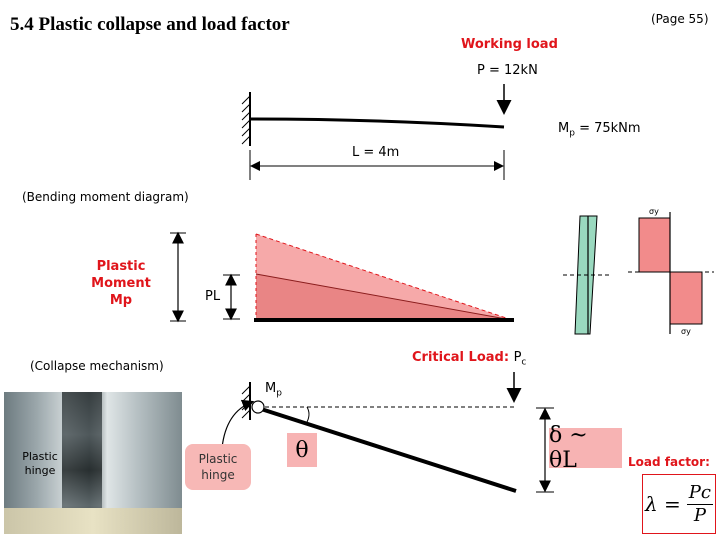 The width and height of the screenshot is (720, 540). What do you see at coordinates (377, 123) in the screenshot?
I see `deflected-beam` at bounding box center [377, 123].